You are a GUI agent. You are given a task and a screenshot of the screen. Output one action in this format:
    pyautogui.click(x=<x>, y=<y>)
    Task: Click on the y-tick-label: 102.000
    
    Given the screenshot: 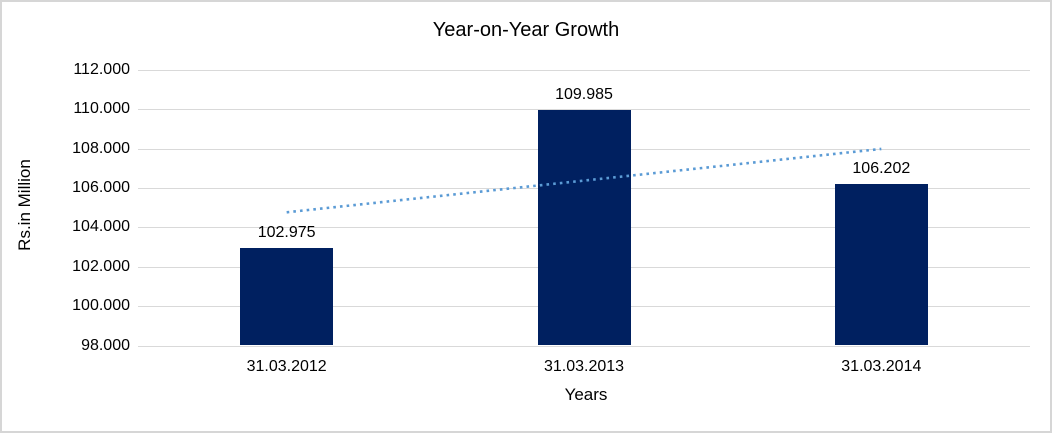 What is the action you would take?
    pyautogui.click(x=101, y=266)
    